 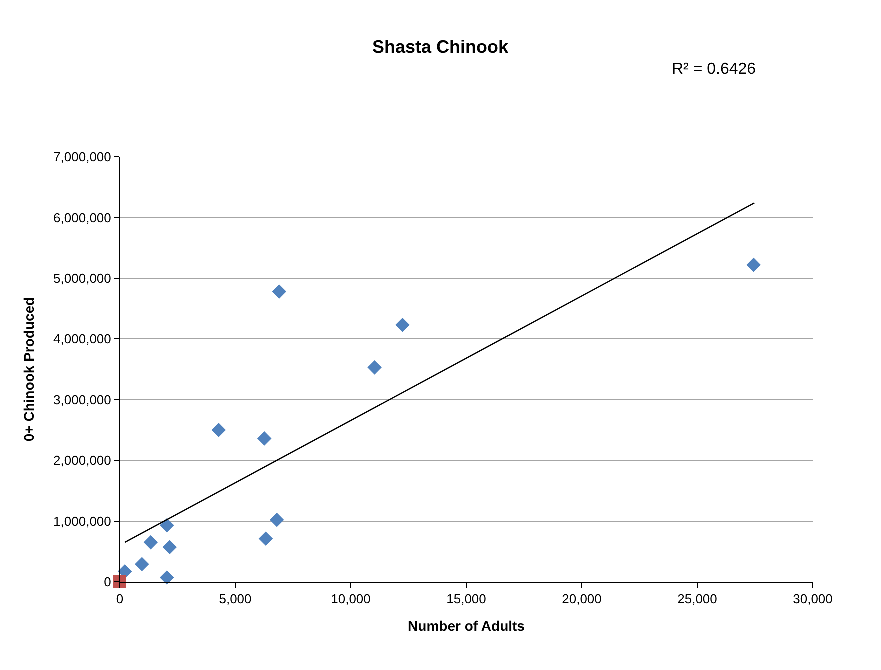 What do you see at coordinates (582, 599) in the screenshot?
I see `x-tick-label: 20,000` at bounding box center [582, 599].